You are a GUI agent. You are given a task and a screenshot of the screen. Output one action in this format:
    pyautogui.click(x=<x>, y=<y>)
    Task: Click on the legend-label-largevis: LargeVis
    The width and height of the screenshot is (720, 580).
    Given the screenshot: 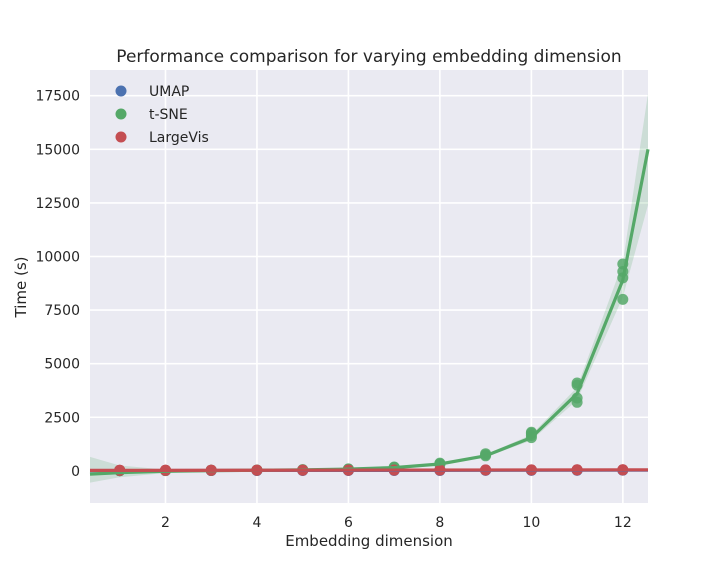 What is the action you would take?
    pyautogui.click(x=179, y=138)
    